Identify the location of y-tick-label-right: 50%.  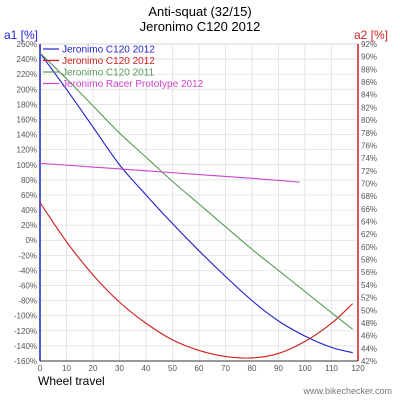
(369, 310).